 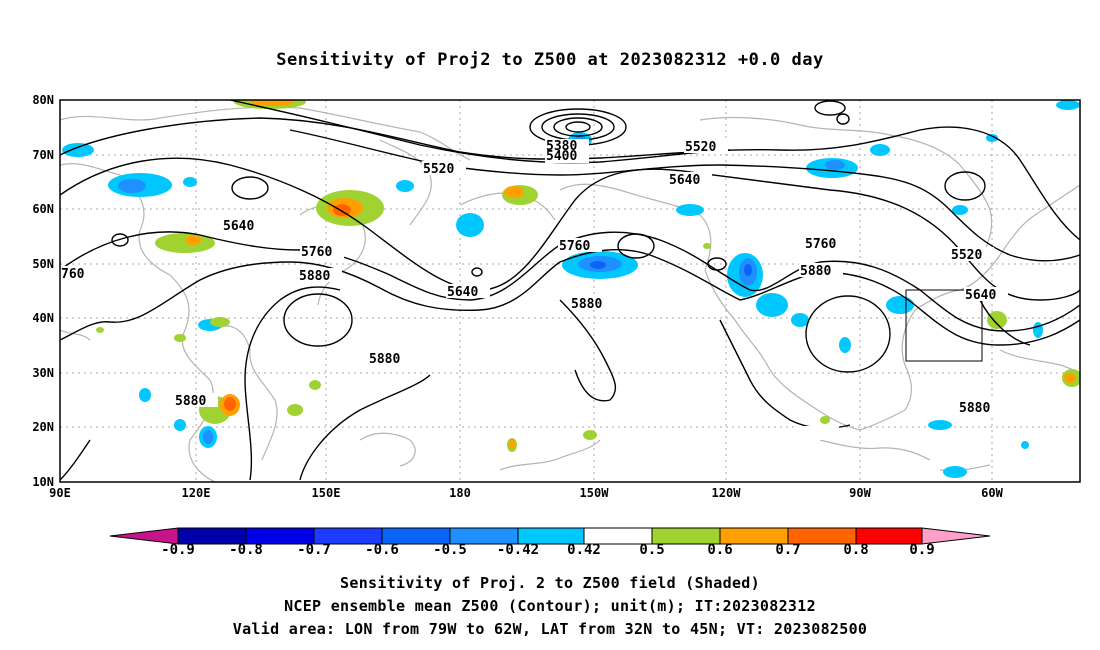 I want to click on valid-area-box, so click(x=944, y=325).